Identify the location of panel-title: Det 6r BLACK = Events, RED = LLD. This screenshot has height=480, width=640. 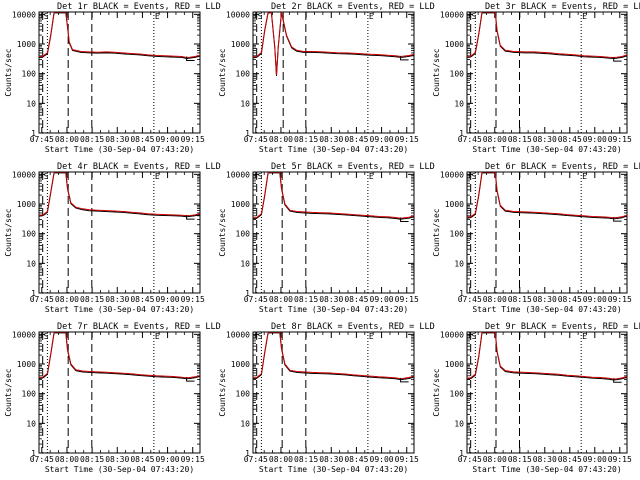
(562, 167).